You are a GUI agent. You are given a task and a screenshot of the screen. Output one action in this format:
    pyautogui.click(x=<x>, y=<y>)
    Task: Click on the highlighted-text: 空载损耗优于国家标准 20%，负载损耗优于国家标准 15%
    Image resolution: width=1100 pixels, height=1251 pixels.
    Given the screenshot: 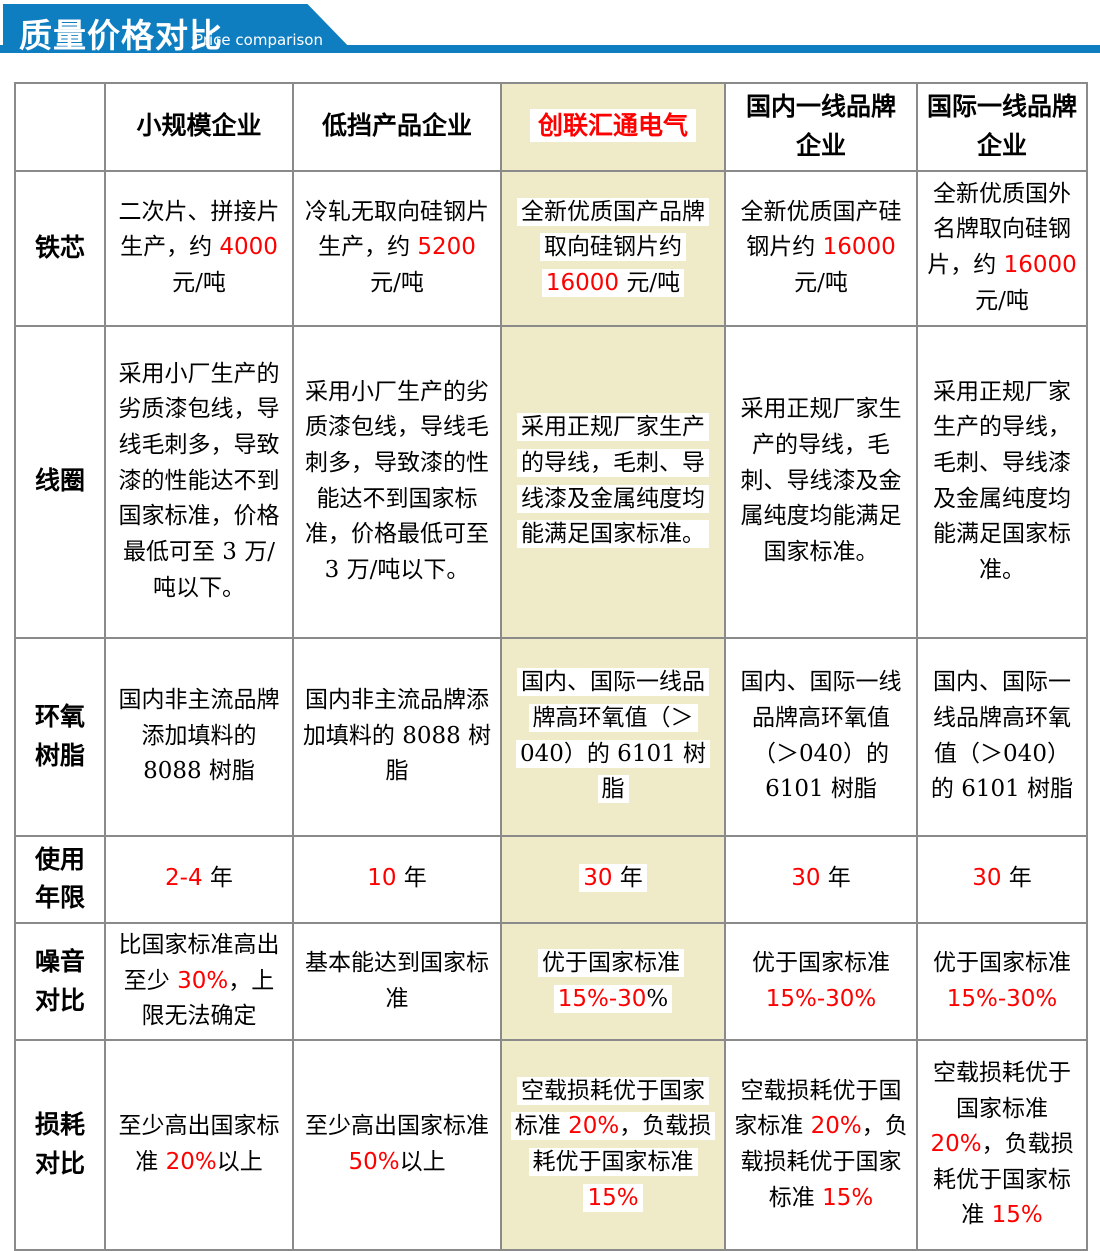 What is the action you would take?
    pyautogui.click(x=613, y=1144)
    